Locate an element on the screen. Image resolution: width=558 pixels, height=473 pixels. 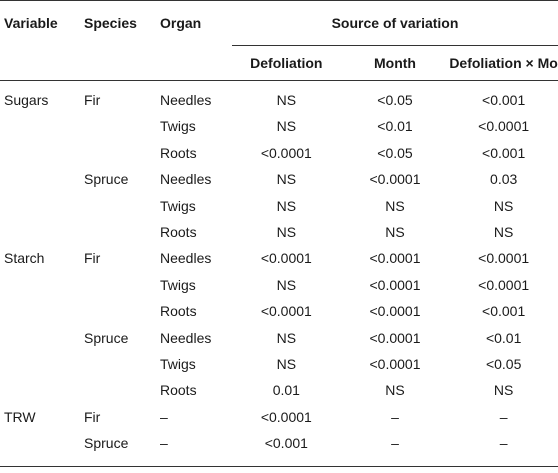
cell-variable: Sugars is located at coordinates (26, 100).